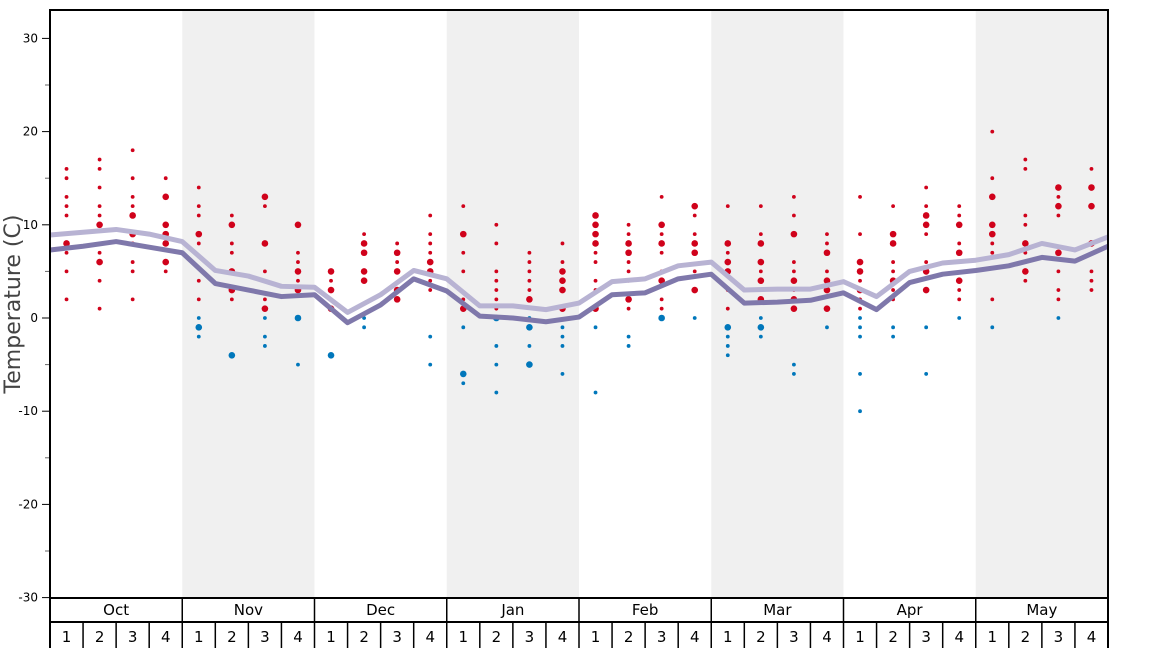  Describe the element at coordinates (30, 132) in the screenshot. I see `y-tick-label: 20` at that location.